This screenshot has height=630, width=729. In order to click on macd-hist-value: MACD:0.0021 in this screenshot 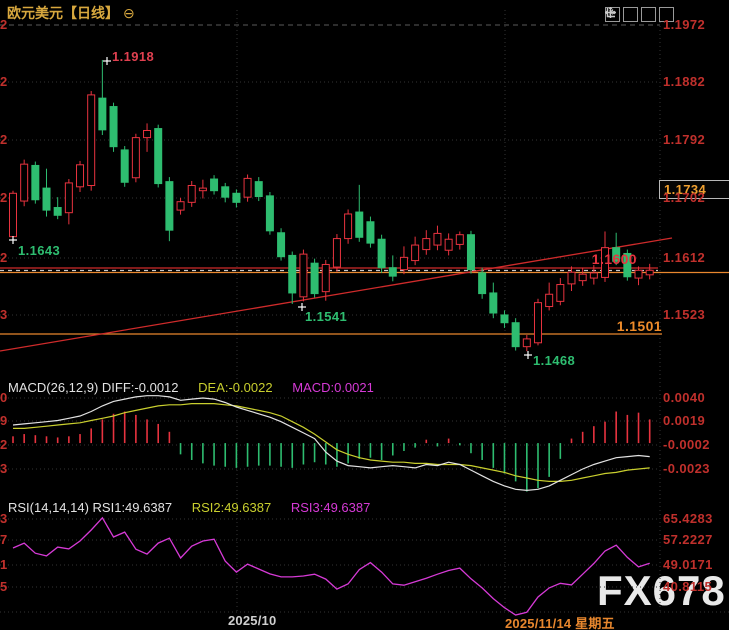, I will do `click(333, 387)`.